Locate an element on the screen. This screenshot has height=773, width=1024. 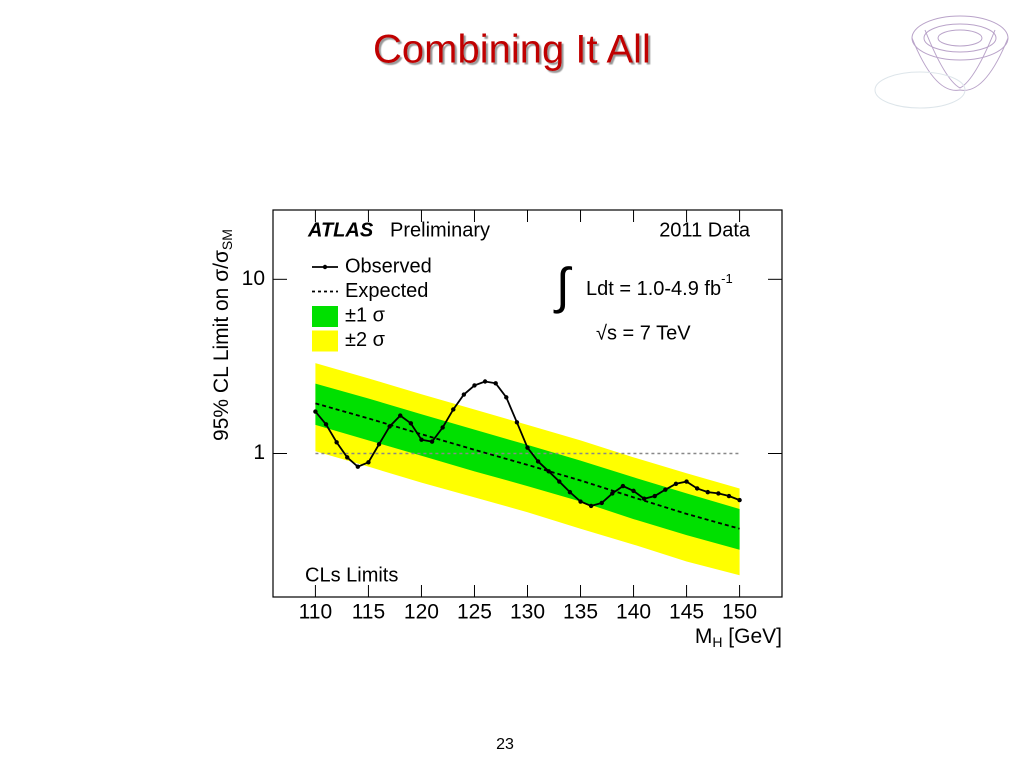
x-label-sub: H is located at coordinates (717, 642).